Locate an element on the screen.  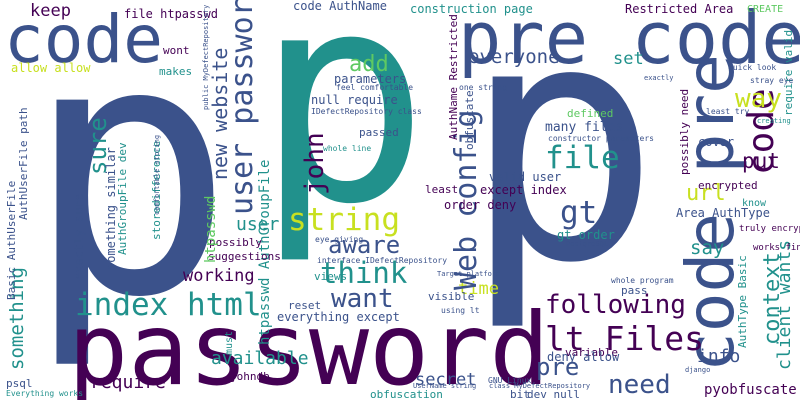
word-views: views is located at coordinates (331, 276).